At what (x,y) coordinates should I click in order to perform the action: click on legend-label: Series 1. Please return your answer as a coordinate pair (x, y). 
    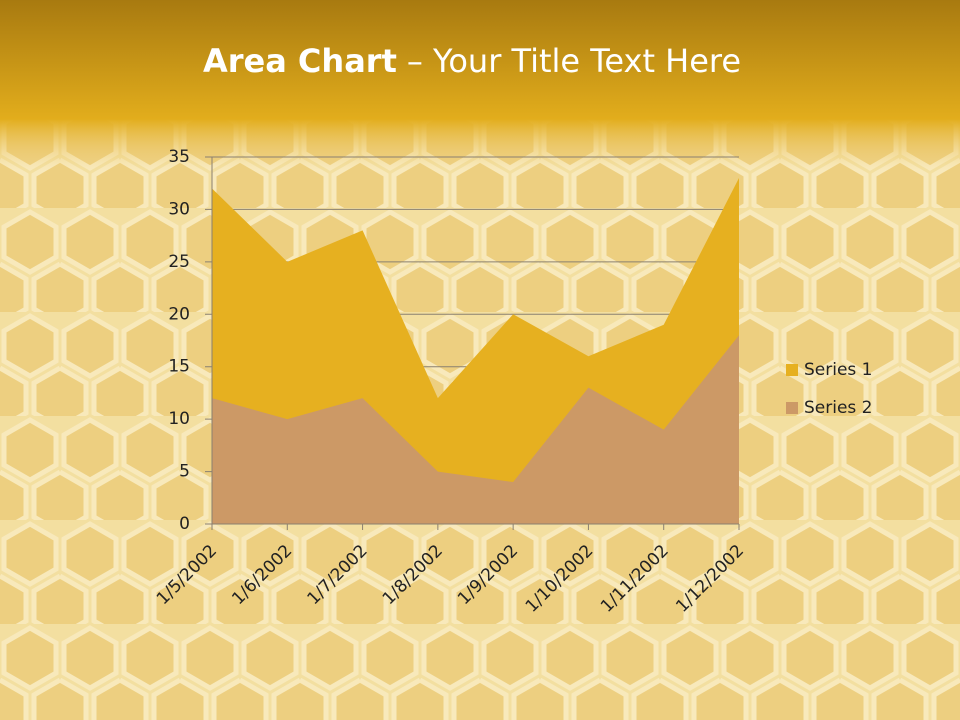
    Looking at the image, I should click on (838, 370).